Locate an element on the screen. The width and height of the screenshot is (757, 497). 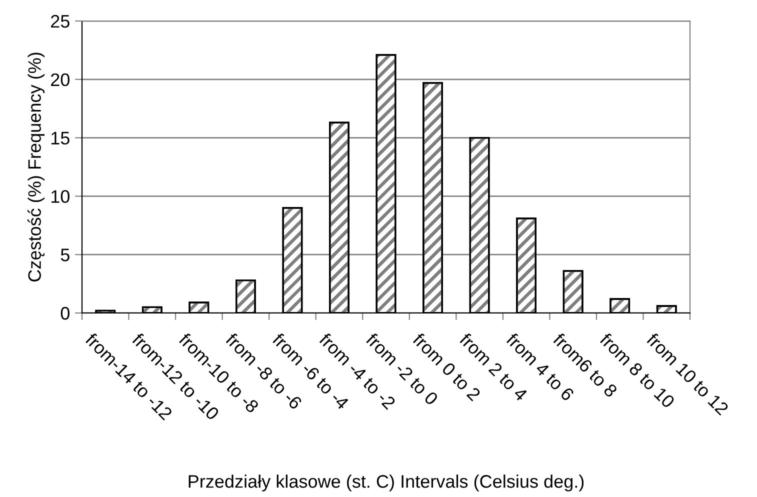
y-tick-label: 25 is located at coordinates (60, 21).